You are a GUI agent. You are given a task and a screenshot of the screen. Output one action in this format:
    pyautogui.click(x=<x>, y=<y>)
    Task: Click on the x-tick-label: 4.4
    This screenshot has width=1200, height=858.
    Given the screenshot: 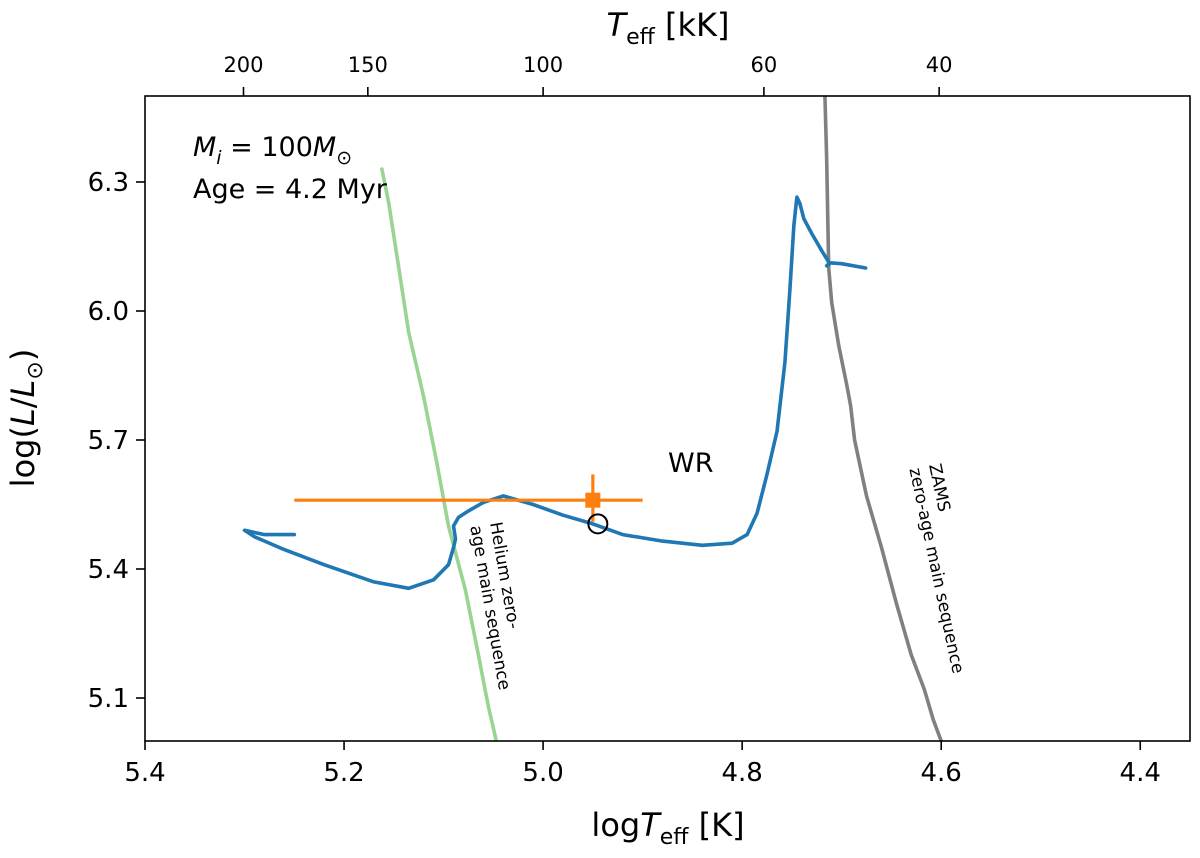 What is the action you would take?
    pyautogui.click(x=1140, y=773)
    